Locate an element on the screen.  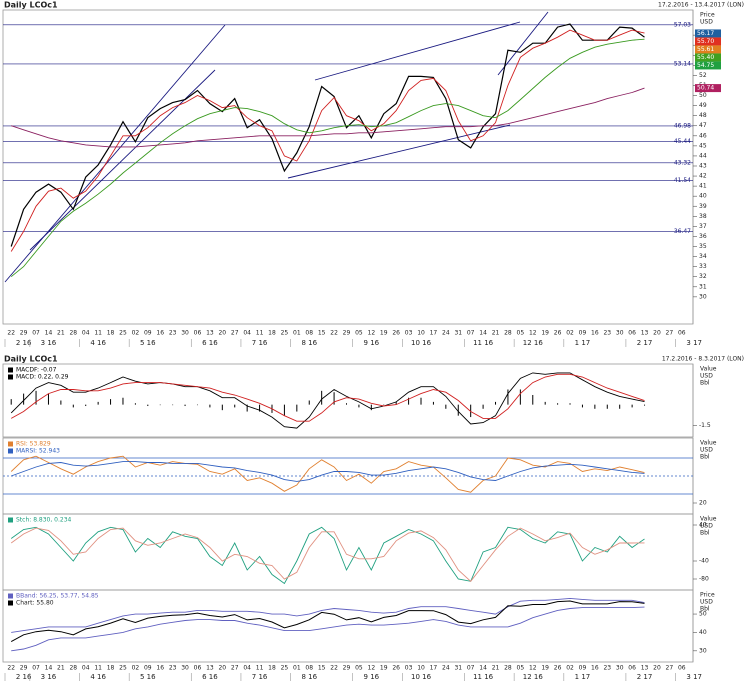
x-tick-label: 04 is located at coordinates (86, 333).